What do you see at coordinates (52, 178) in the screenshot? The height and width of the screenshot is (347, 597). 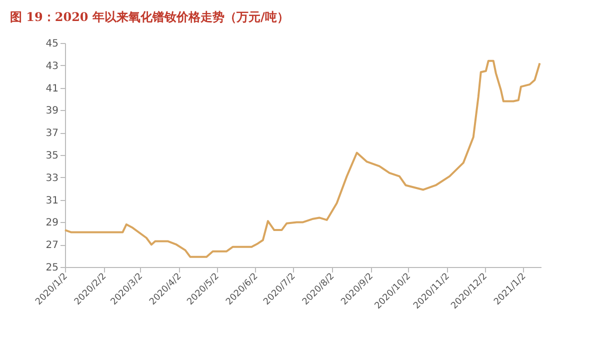 I see `y-tick-label: 33` at bounding box center [52, 178].